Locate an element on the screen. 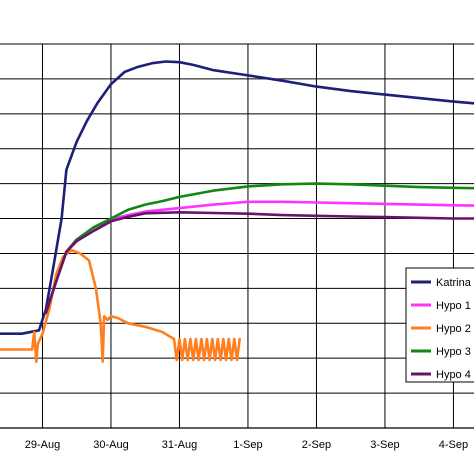 The height and width of the screenshot is (474, 474). x-tick-label: 2-Sep is located at coordinates (316, 445).